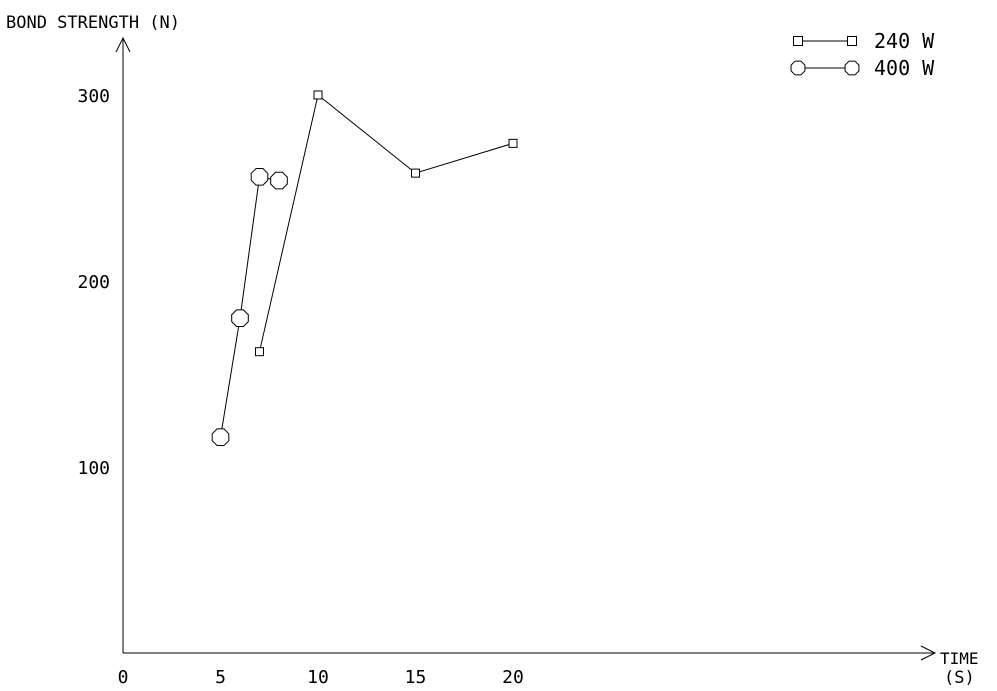 The height and width of the screenshot is (691, 997). I want to click on legend-label: 400 W, so click(904, 68).